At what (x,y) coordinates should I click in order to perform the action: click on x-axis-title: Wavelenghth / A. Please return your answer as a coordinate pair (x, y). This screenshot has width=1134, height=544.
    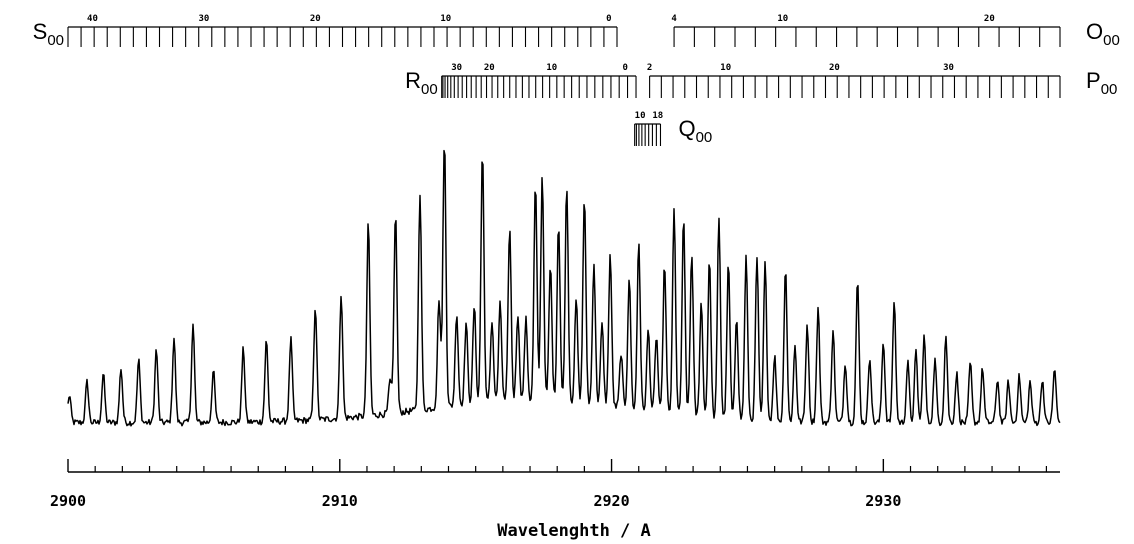
    Looking at the image, I should click on (574, 531).